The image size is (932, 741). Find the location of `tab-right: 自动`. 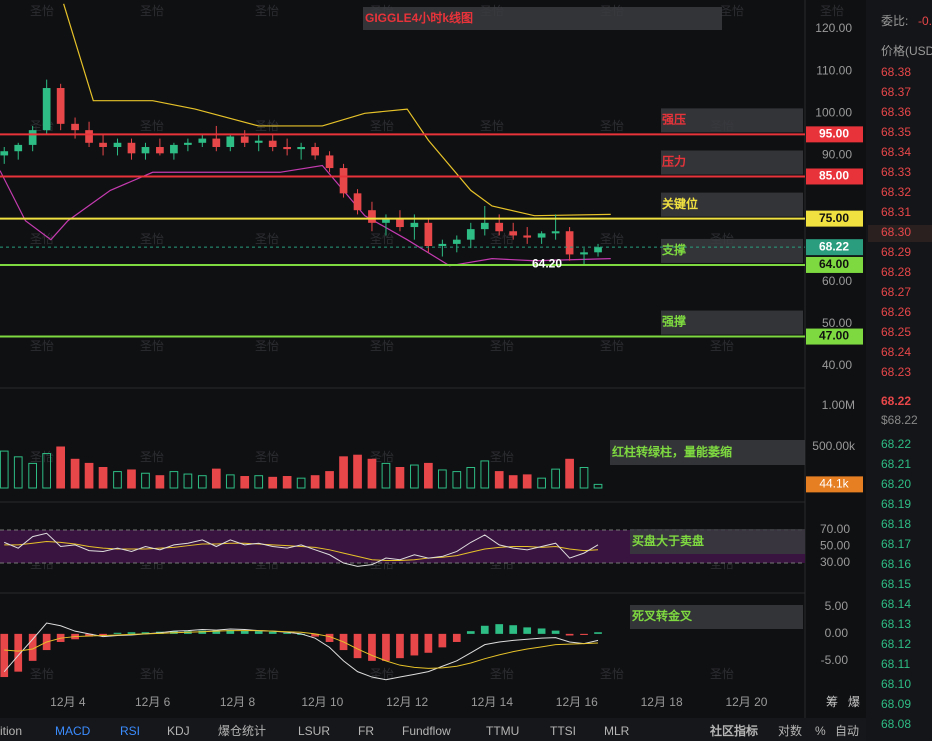

tab-right: 自动 is located at coordinates (847, 731).